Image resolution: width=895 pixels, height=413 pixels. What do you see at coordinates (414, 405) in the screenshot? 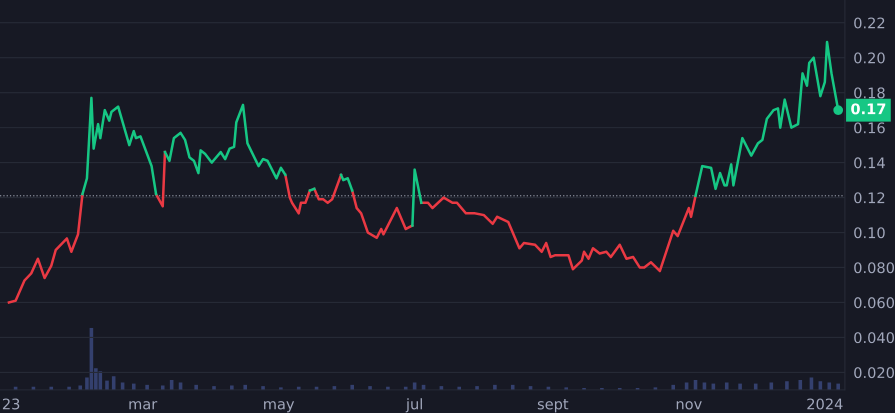
I see `x-tick-label: jul` at bounding box center [414, 405].